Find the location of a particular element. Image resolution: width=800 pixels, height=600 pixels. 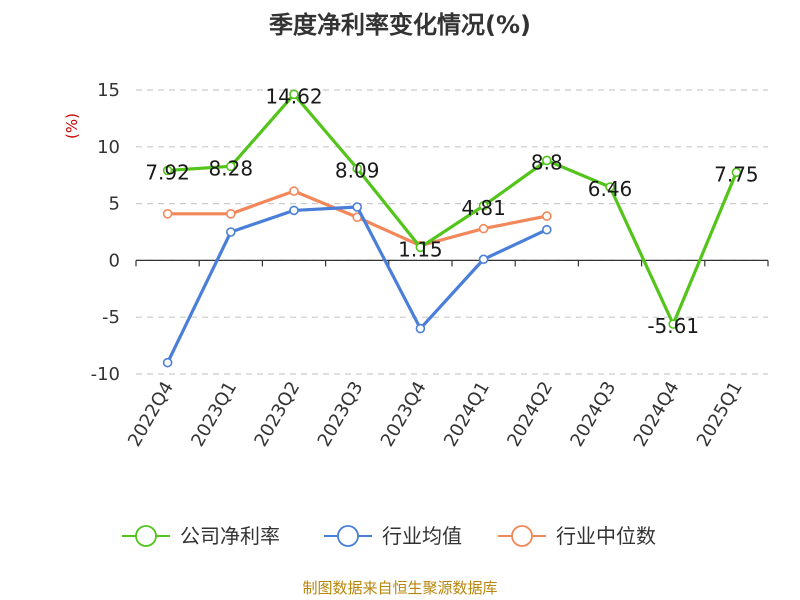

legend-label: 行业中位数 is located at coordinates (606, 536).